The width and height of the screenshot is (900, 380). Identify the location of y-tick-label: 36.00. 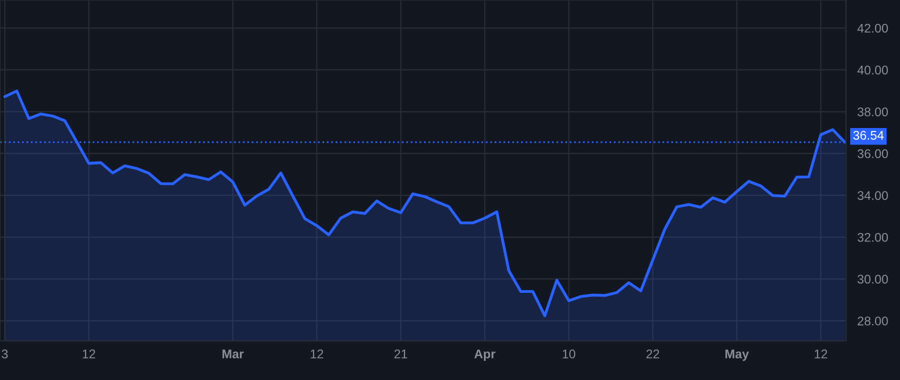
(873, 153).